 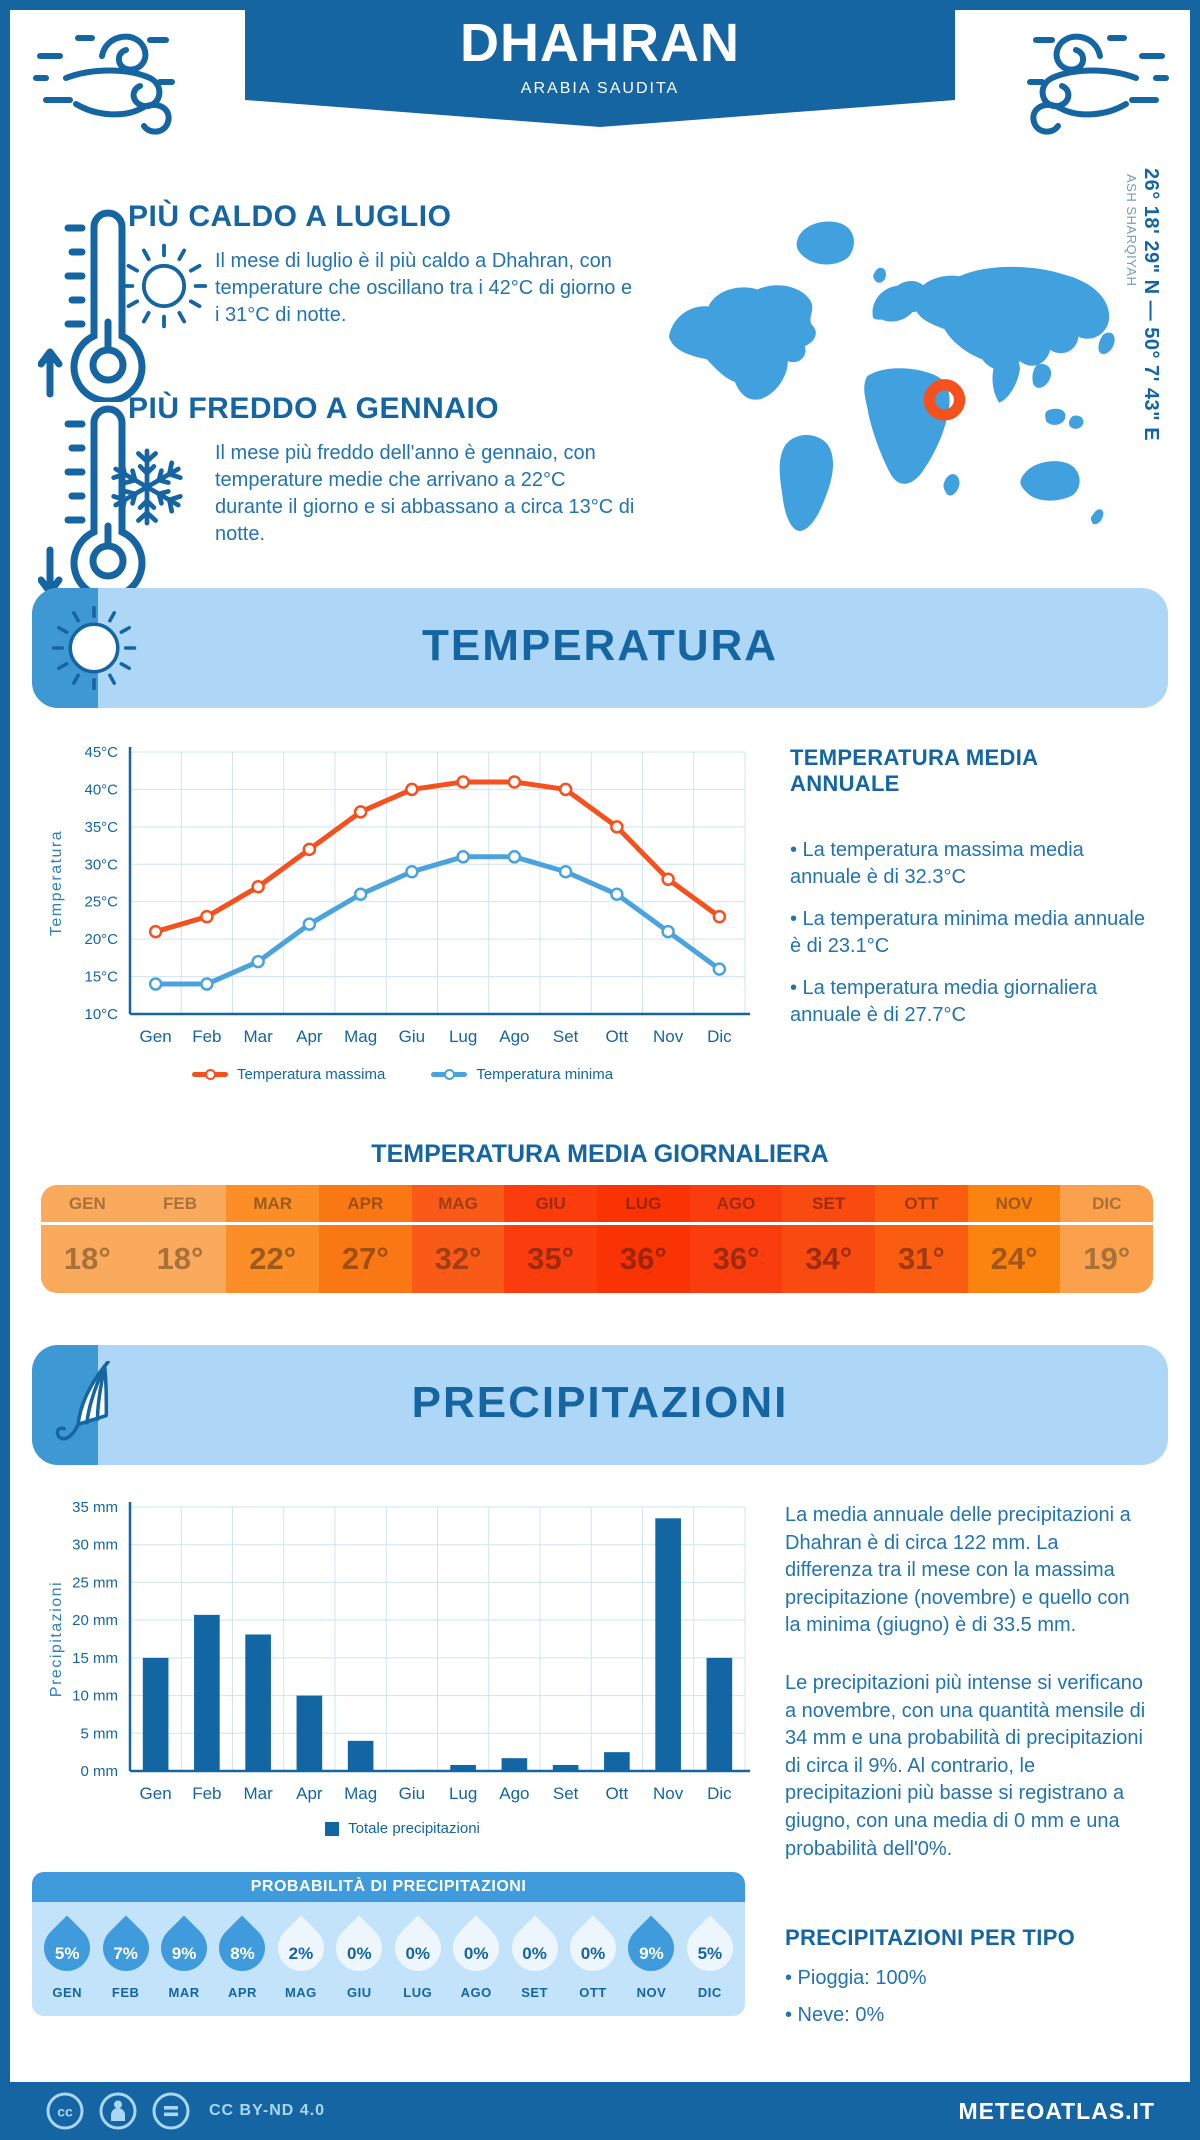 I want to click on right-border, so click(x=1195, y=1070).